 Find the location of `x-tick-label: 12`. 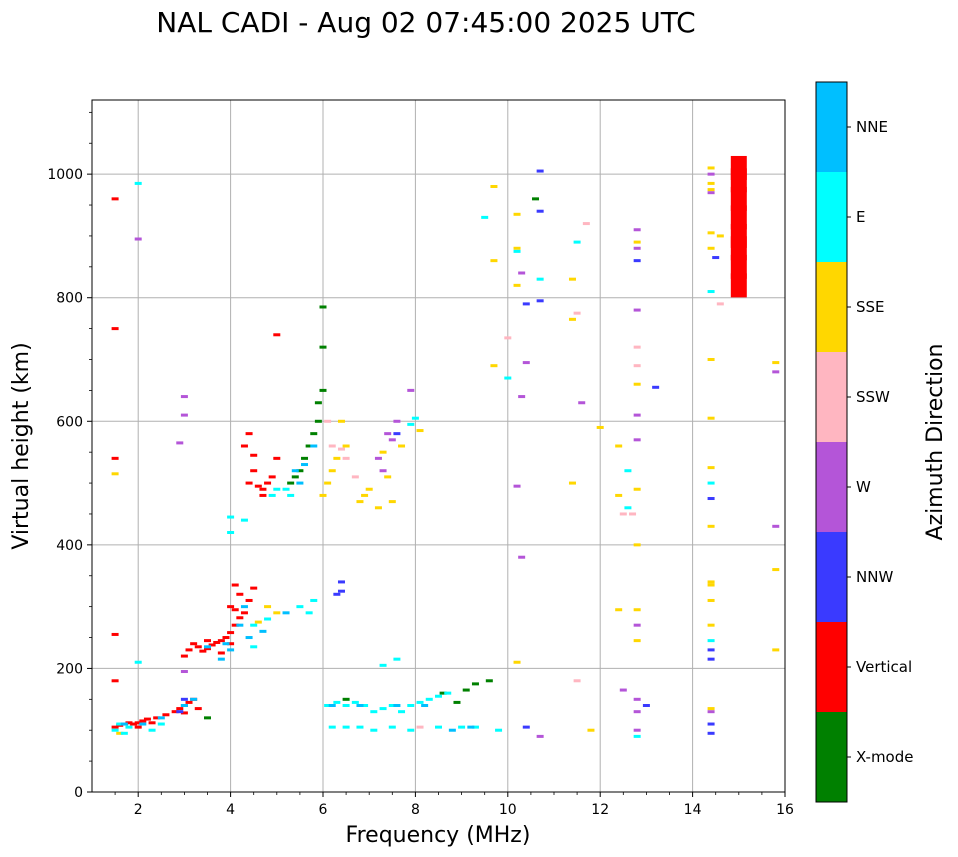

x-tick-label: 12 is located at coordinates (600, 810).